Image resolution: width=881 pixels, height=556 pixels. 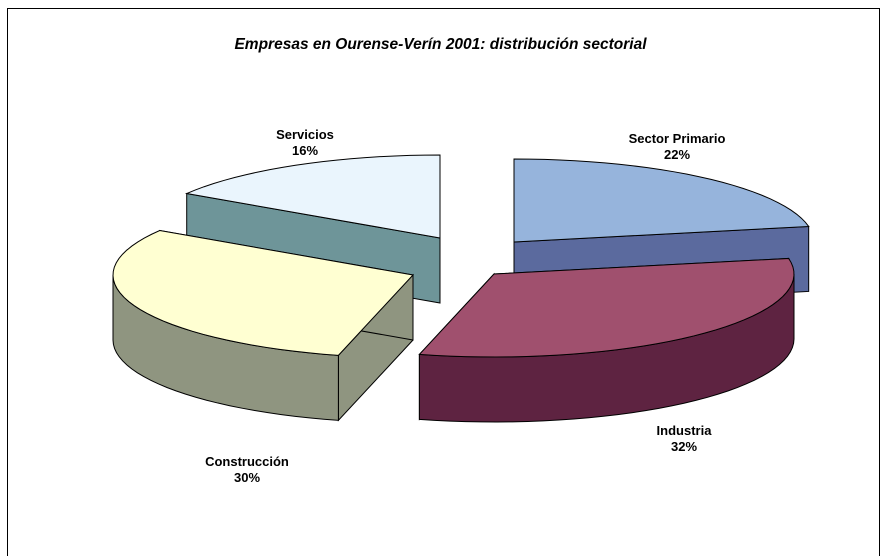 I want to click on slice-value-servicios: 16%, so click(x=305, y=150).